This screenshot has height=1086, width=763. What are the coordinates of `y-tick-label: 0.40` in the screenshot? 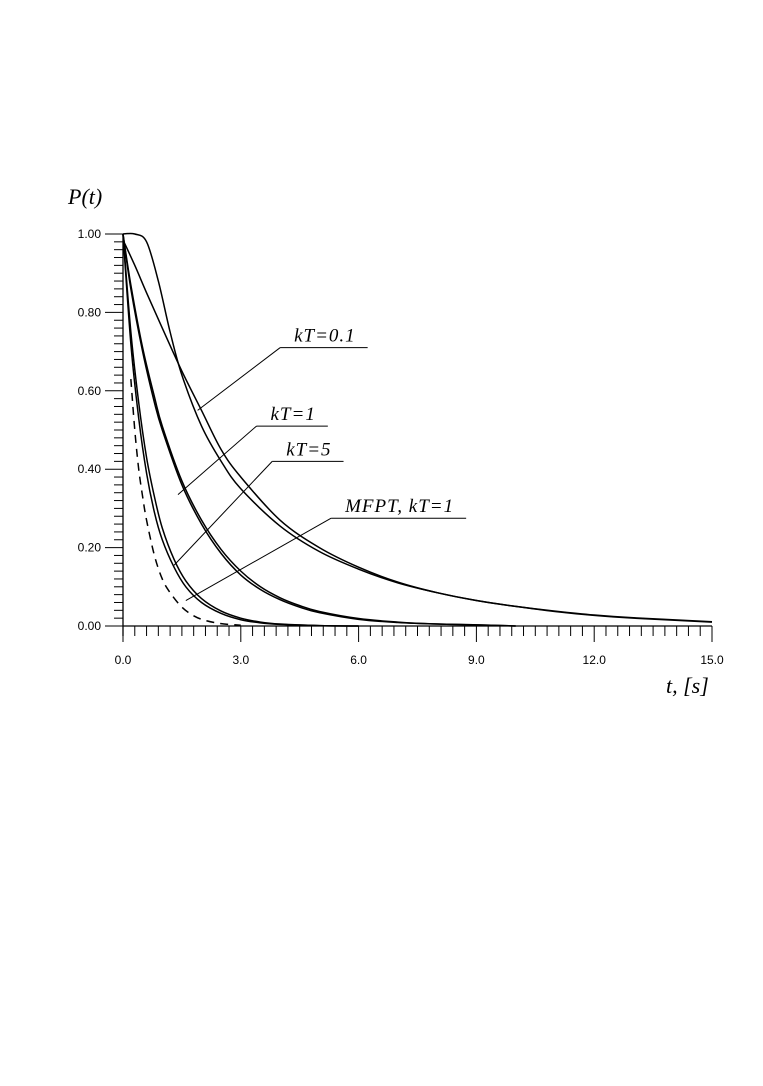 It's located at (90, 469).